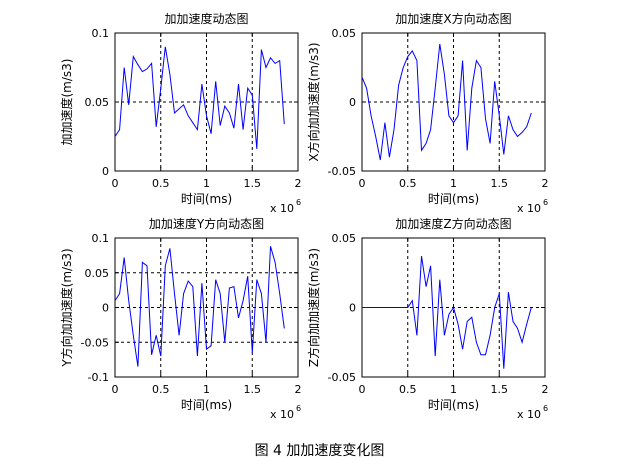 The height and width of the screenshot is (465, 639). I want to click on figure-caption: 图 4 加加速度变化图, so click(319, 451).